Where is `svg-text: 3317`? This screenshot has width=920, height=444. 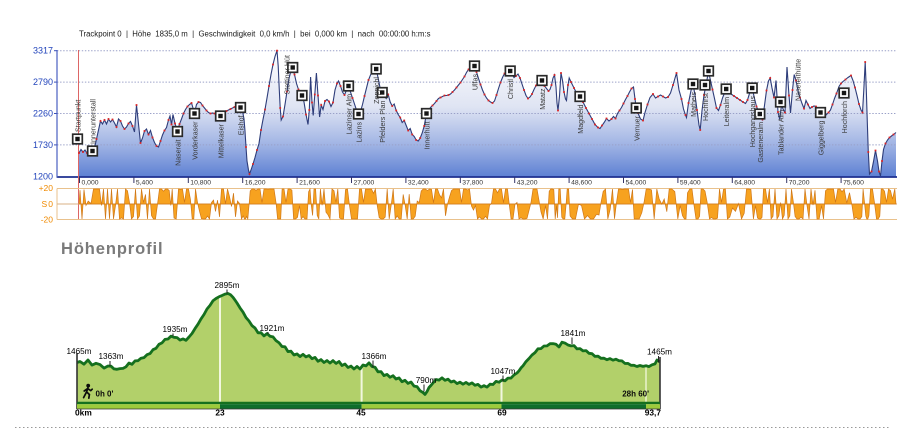
svg-text: 3317 is located at coordinates (43, 51).